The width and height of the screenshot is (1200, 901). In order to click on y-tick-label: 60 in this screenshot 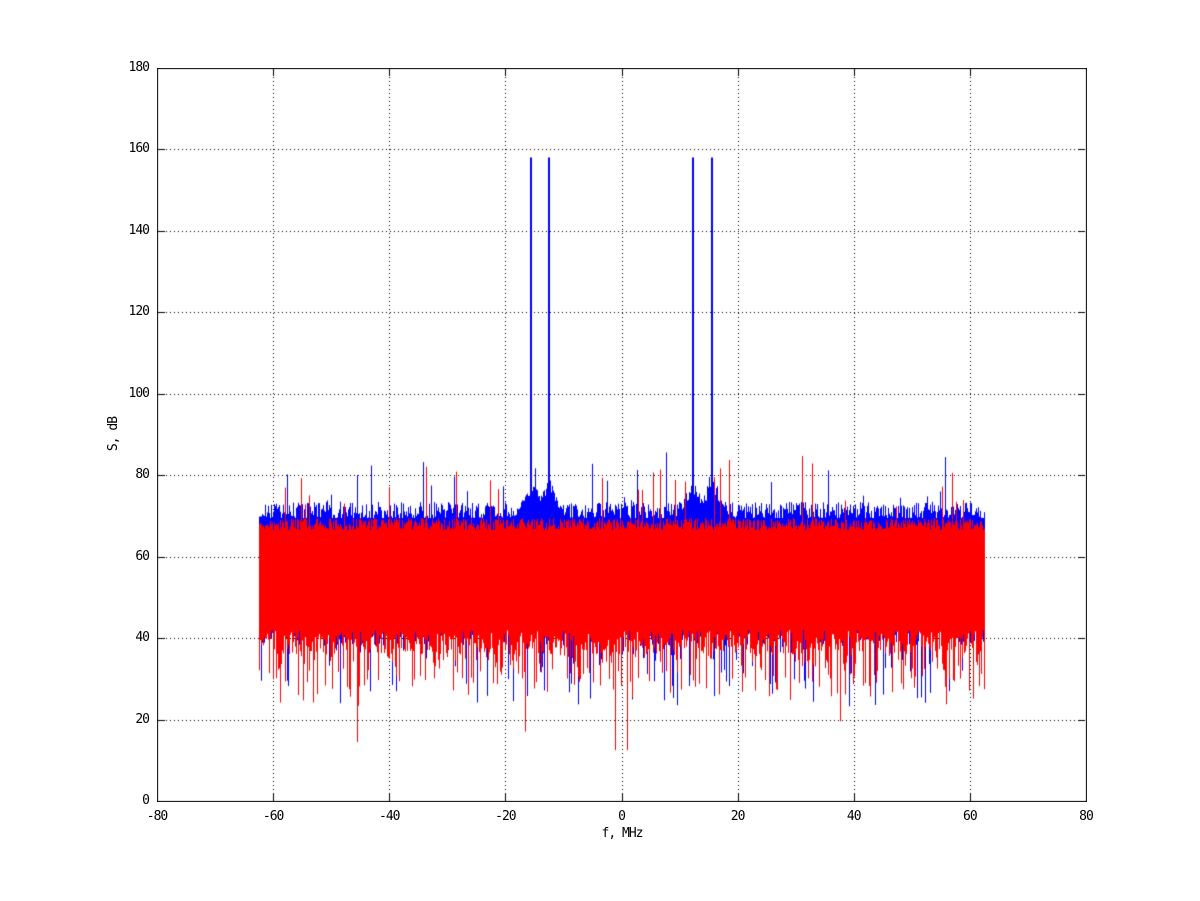, I will do `click(142, 556)`.